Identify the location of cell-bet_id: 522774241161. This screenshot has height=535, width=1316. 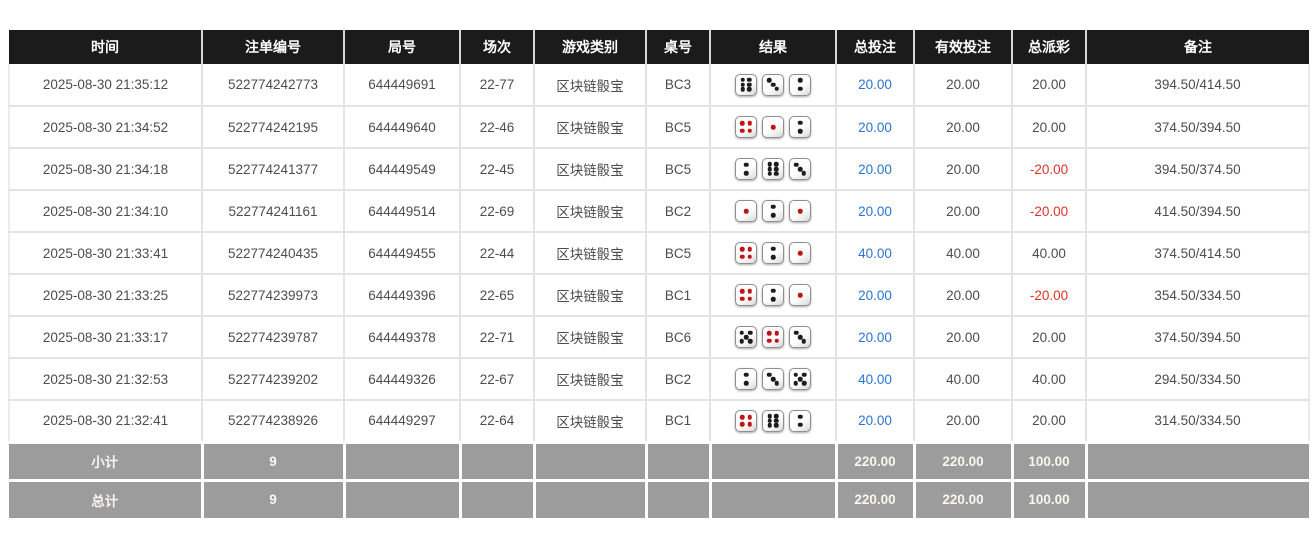
(273, 211).